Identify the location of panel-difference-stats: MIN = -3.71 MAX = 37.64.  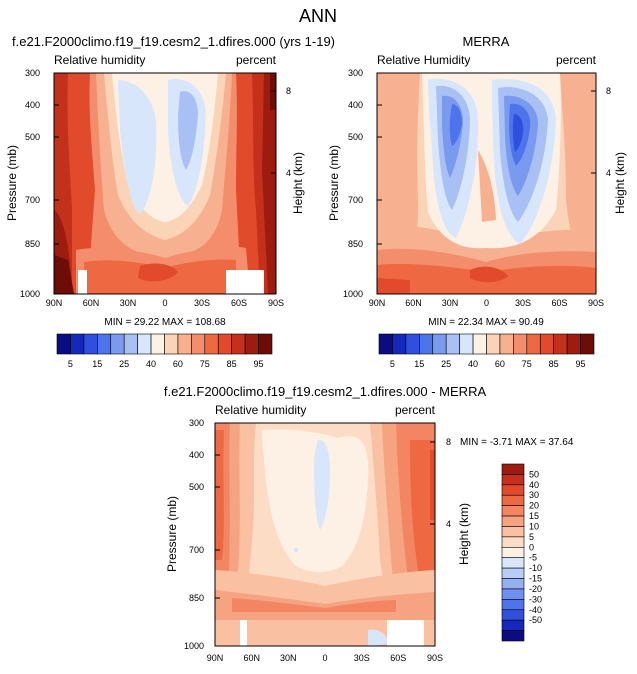
(517, 442).